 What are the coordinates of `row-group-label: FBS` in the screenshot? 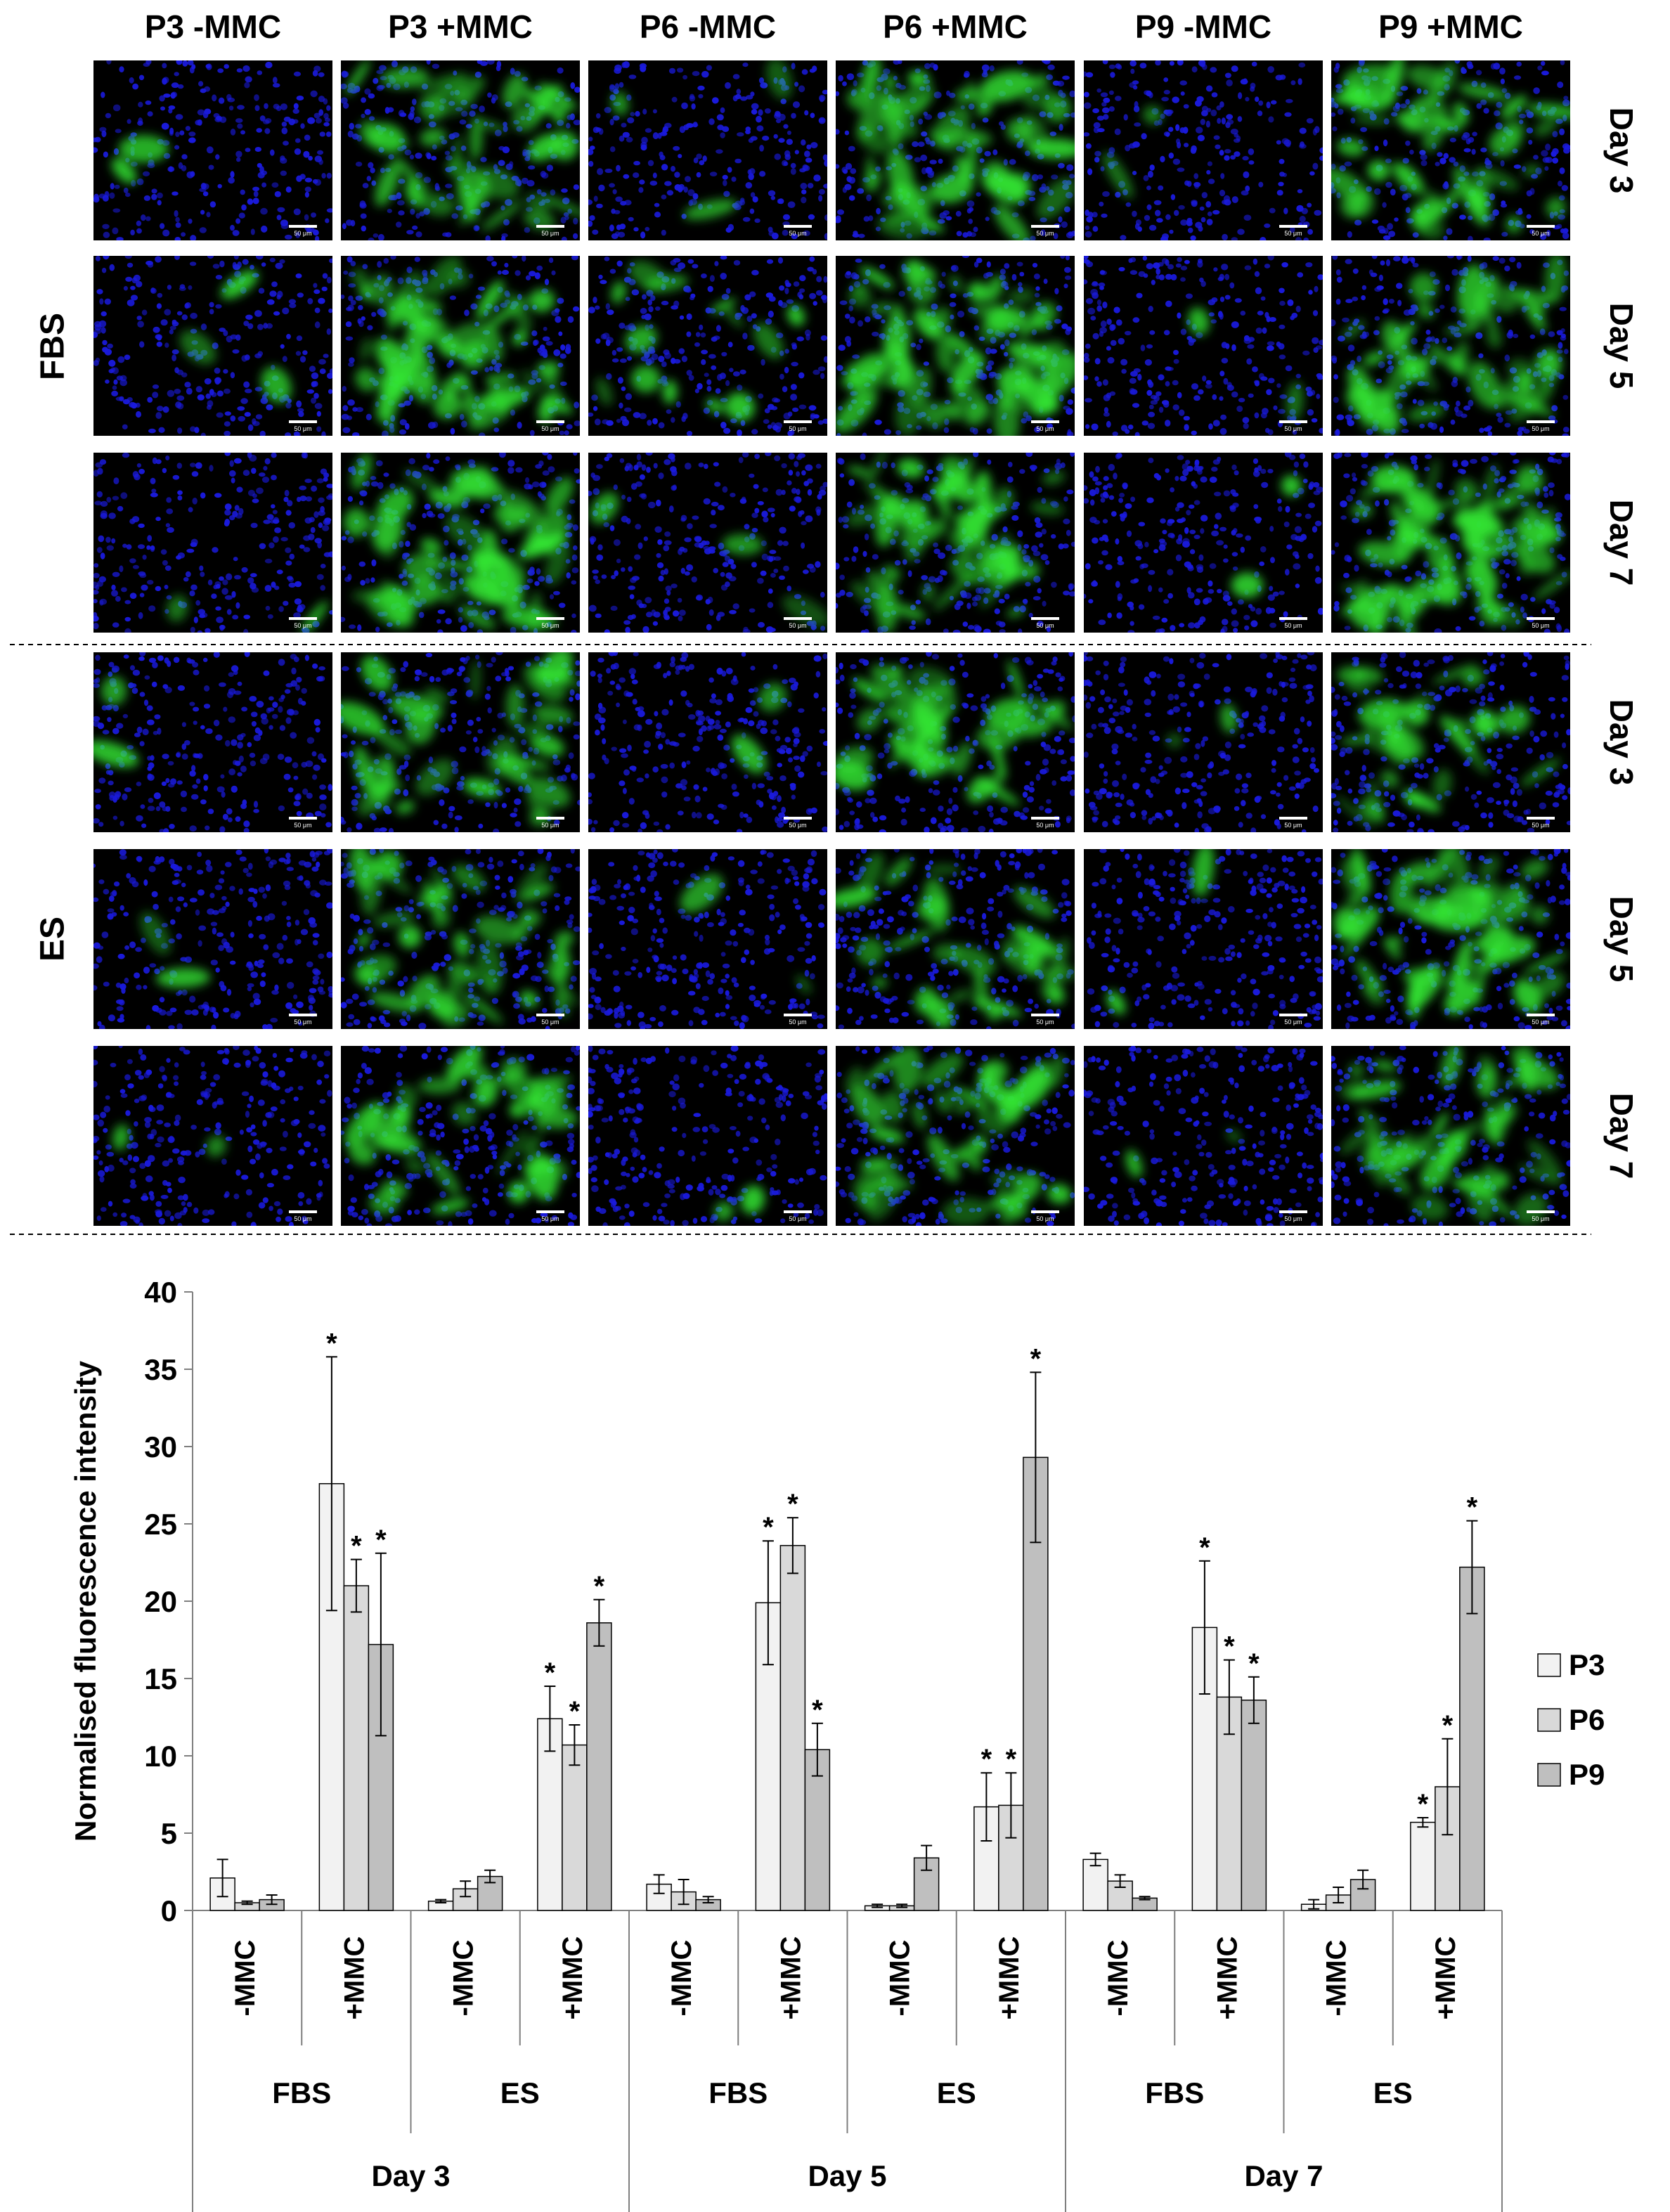 It's located at (53, 346).